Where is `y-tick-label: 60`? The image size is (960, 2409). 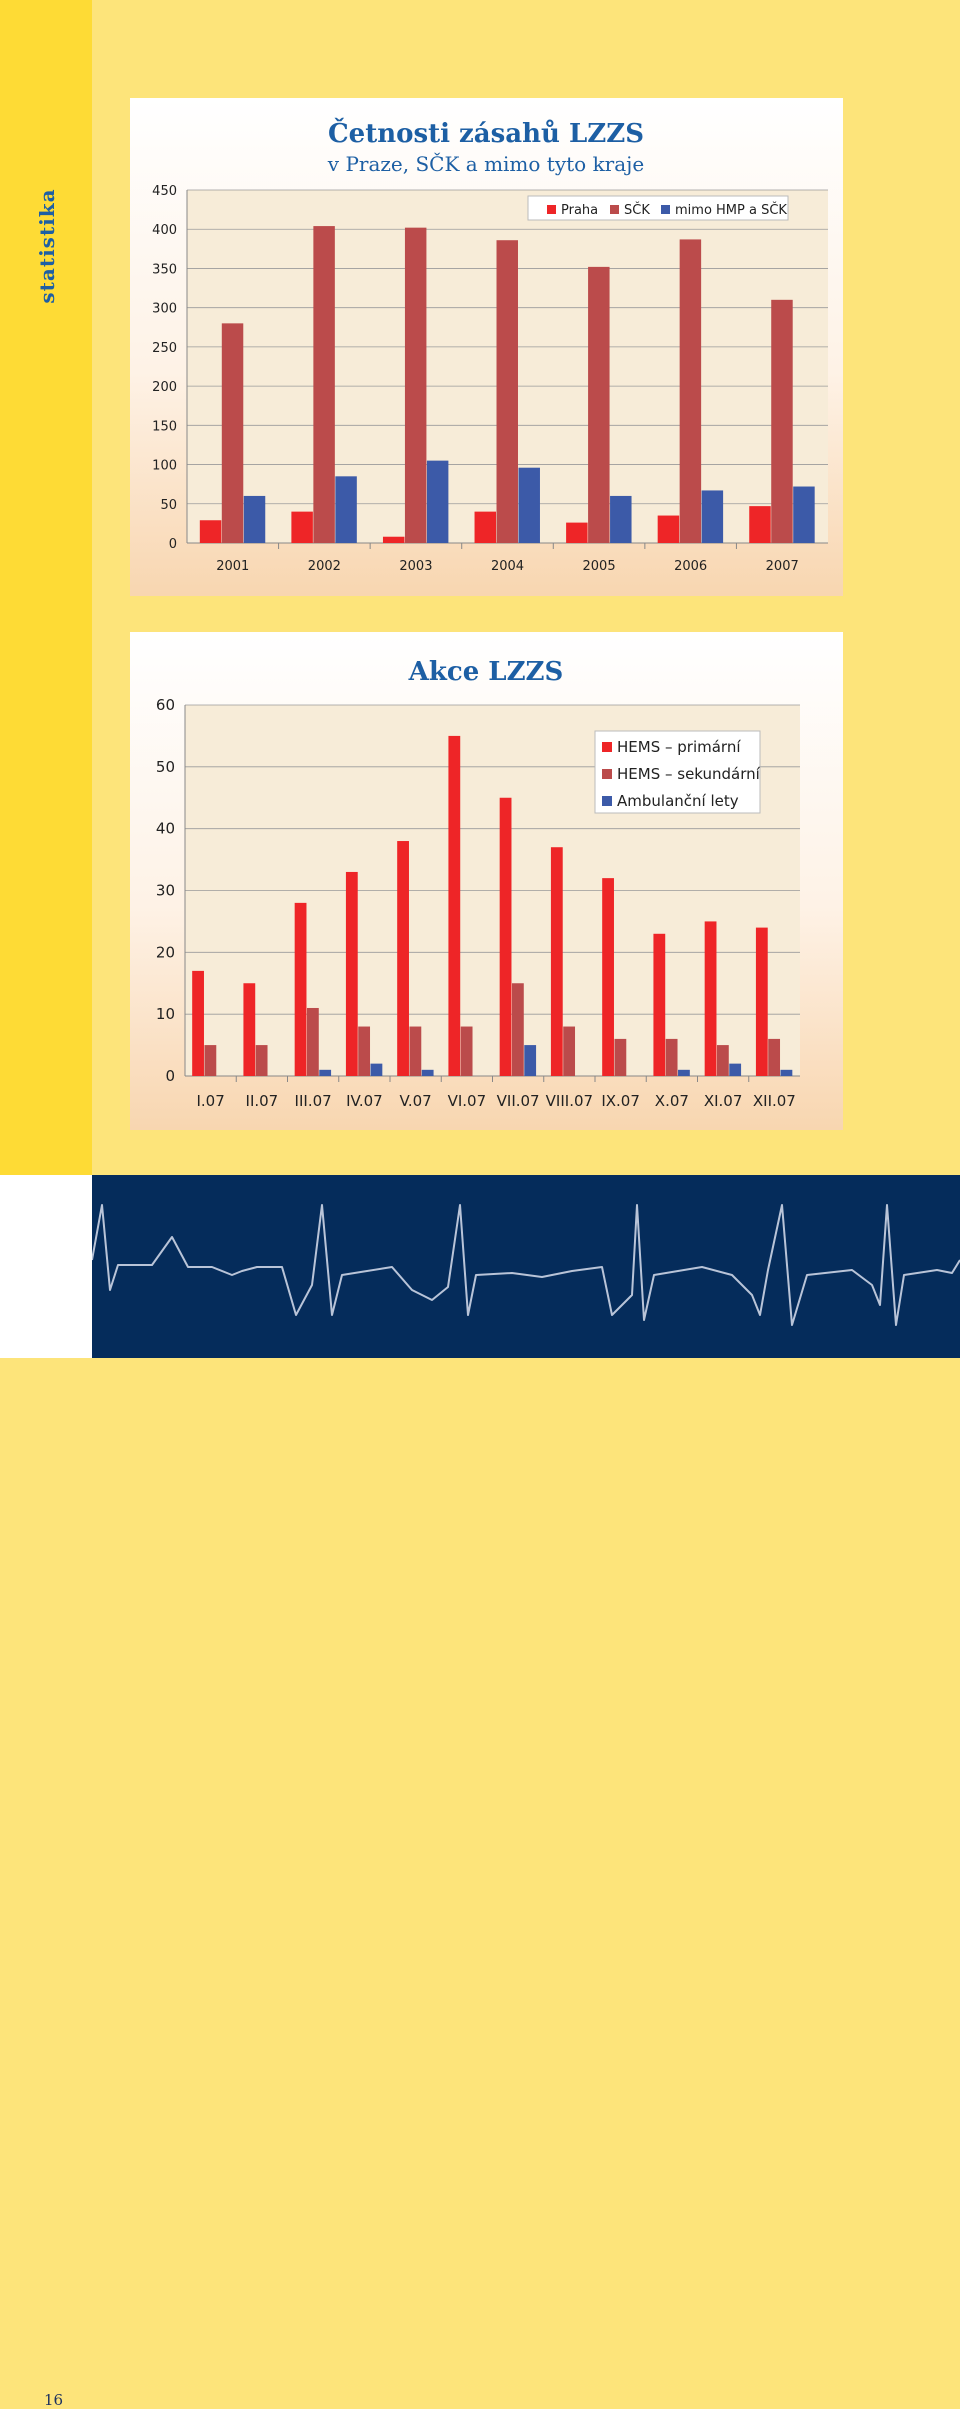 y-tick-label: 60 is located at coordinates (165, 705).